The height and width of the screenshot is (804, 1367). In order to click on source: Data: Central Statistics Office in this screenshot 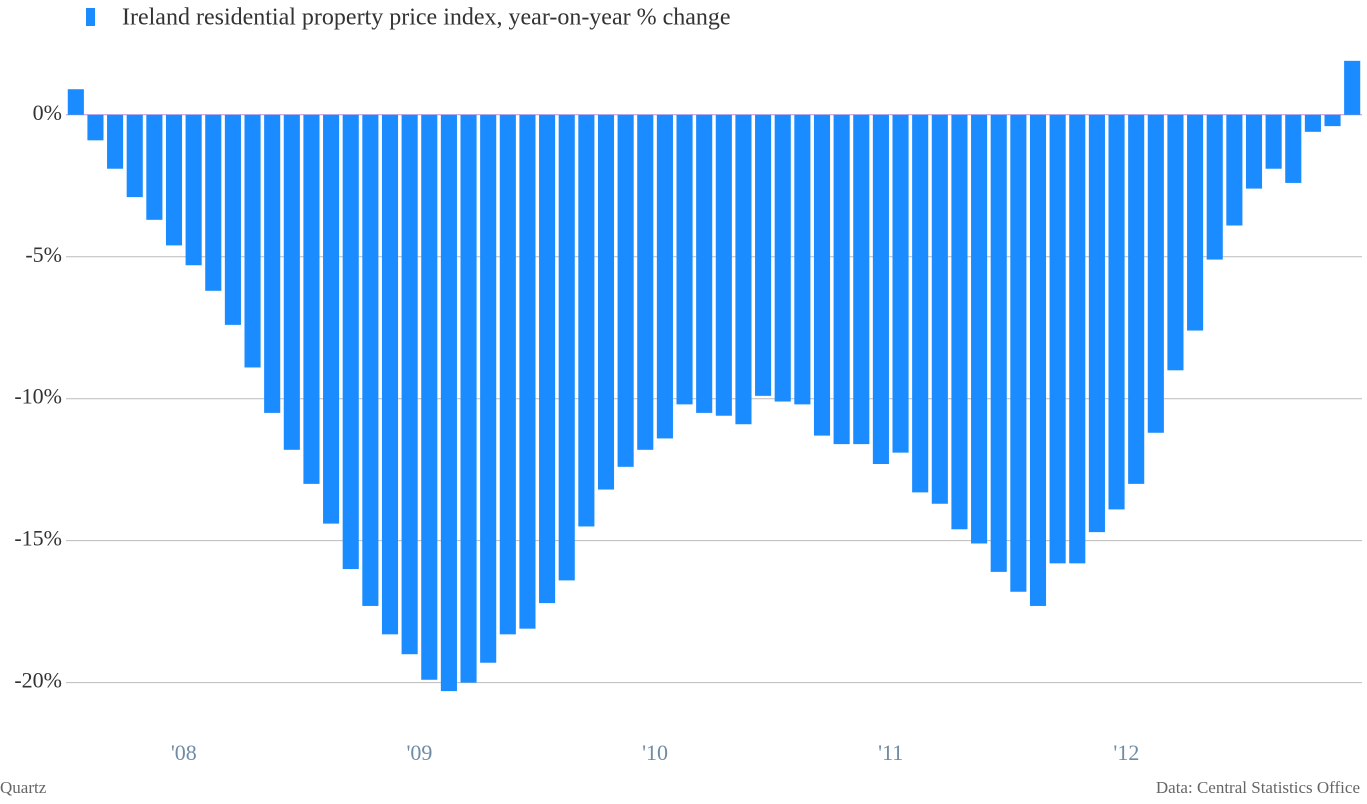, I will do `click(1258, 787)`.